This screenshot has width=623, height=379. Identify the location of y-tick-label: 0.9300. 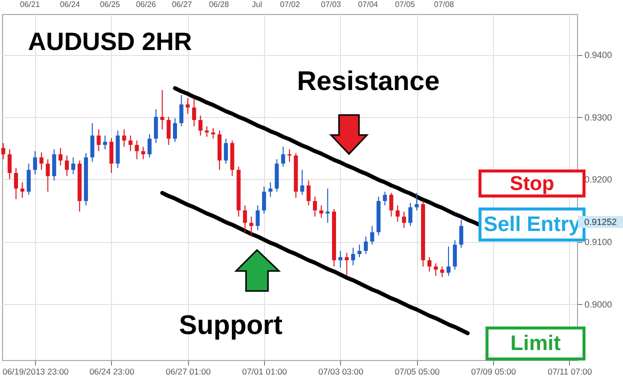
(598, 117).